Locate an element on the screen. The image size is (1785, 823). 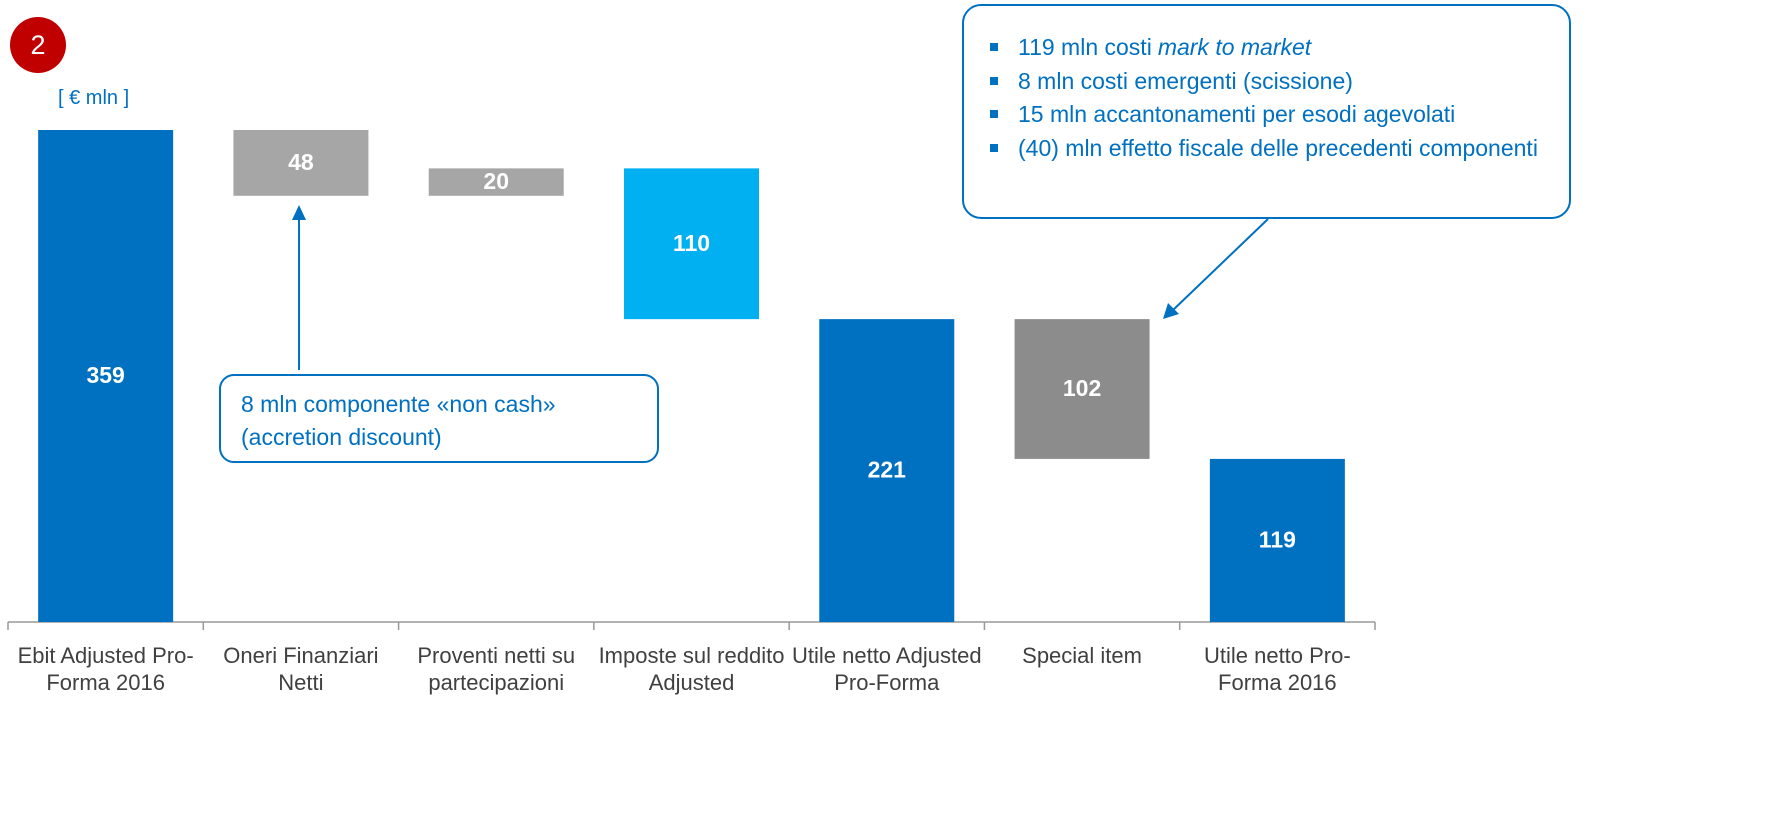
callout-line: 8 mln componente «non cash» is located at coordinates (398, 404).